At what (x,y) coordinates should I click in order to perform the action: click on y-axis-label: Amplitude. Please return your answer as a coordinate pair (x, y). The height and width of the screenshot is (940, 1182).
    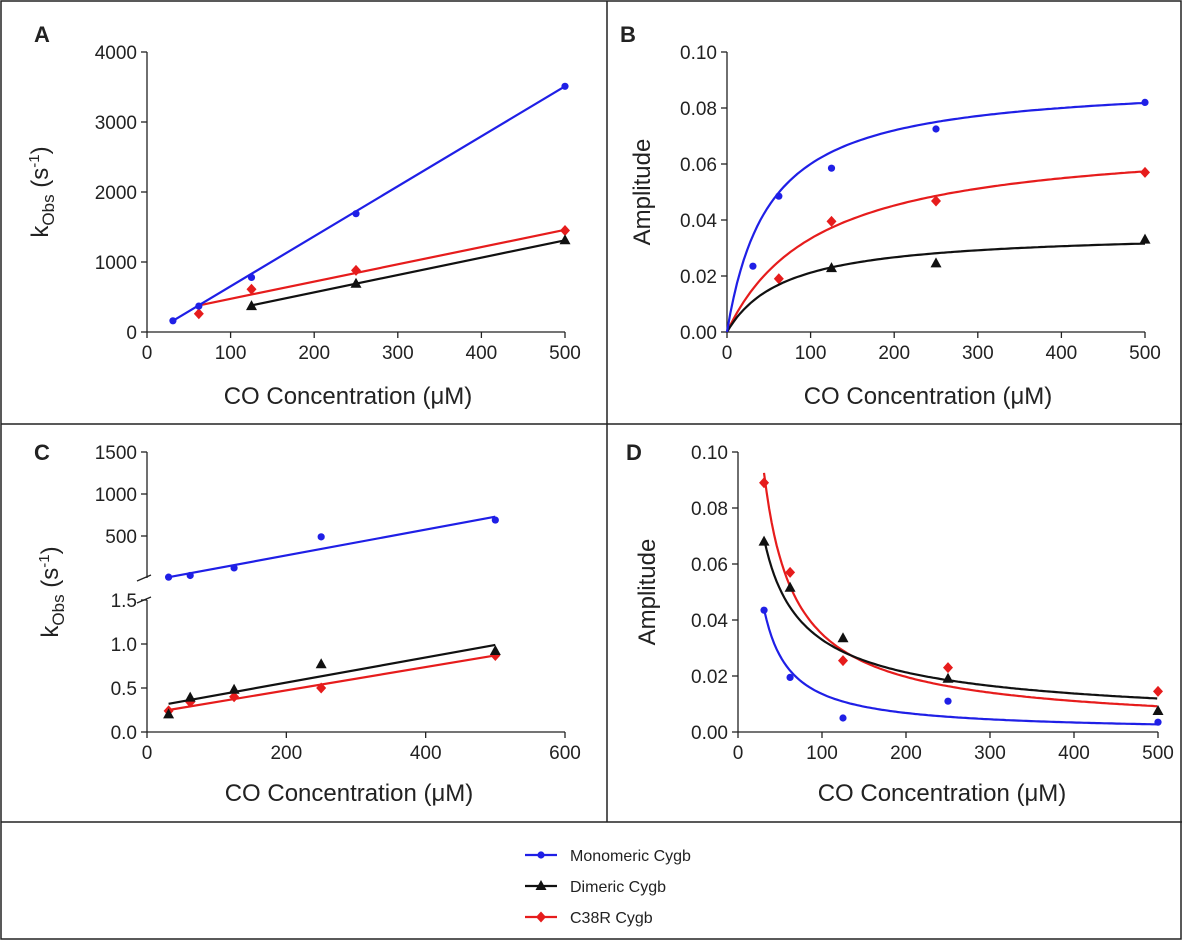
    Looking at the image, I should click on (642, 192).